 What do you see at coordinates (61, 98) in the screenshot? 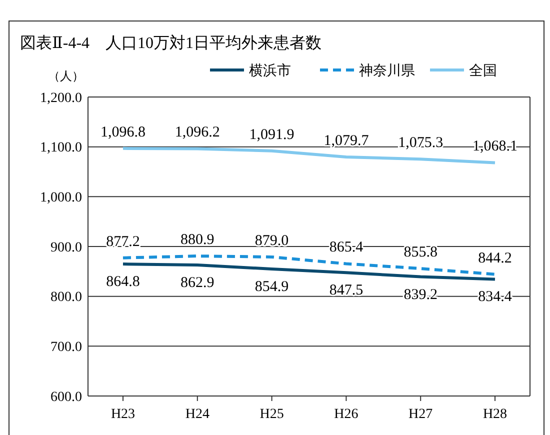
I see `y-tick-label: 1,200.0` at bounding box center [61, 98].